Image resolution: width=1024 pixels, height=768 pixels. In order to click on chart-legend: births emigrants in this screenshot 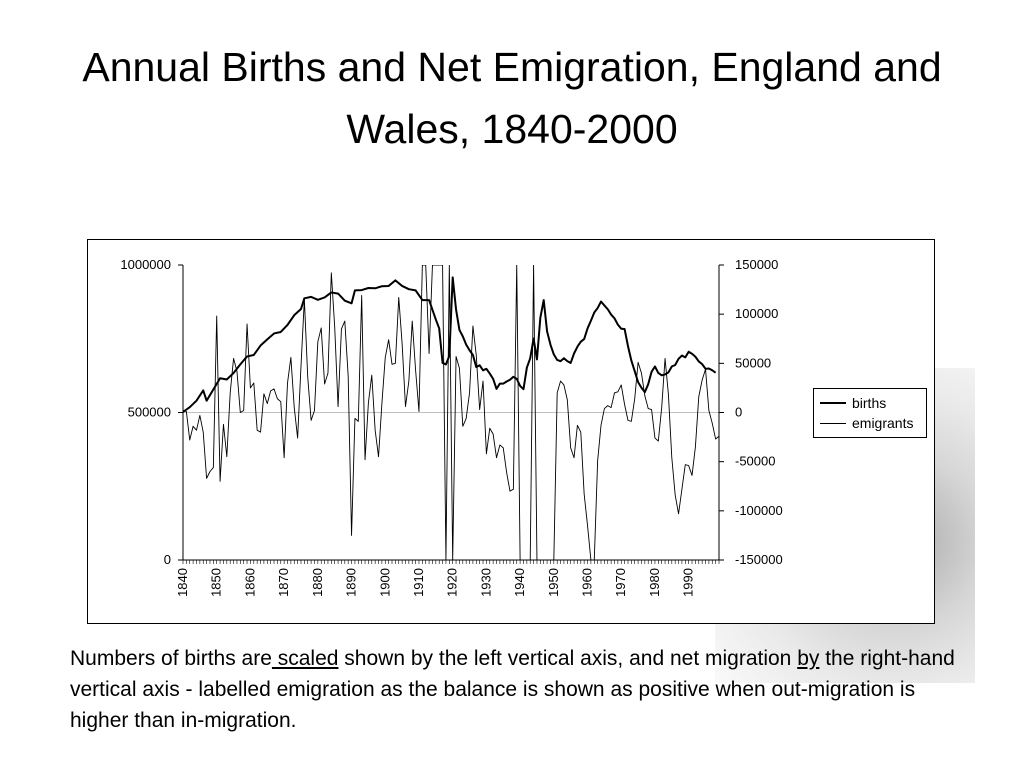, I will do `click(870, 413)`.